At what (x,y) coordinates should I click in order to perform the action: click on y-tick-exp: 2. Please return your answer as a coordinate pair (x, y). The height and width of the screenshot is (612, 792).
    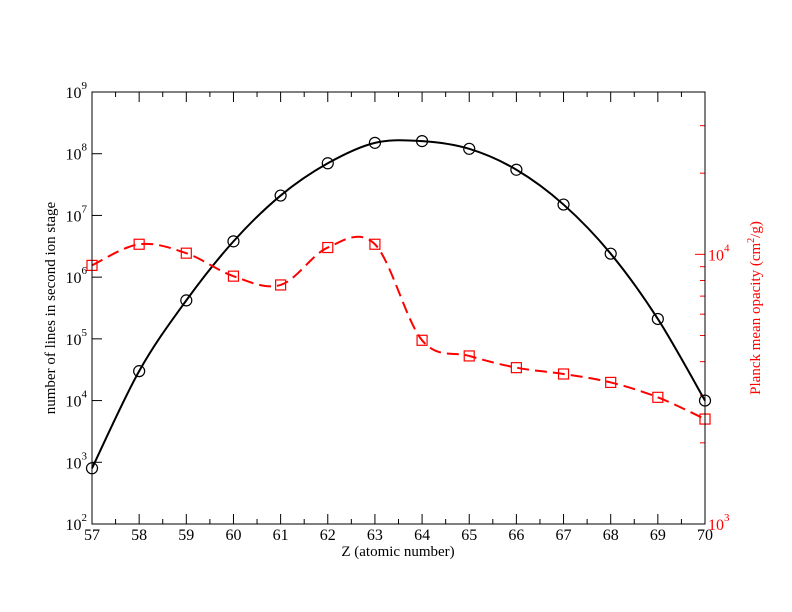
    Looking at the image, I should click on (85, 518).